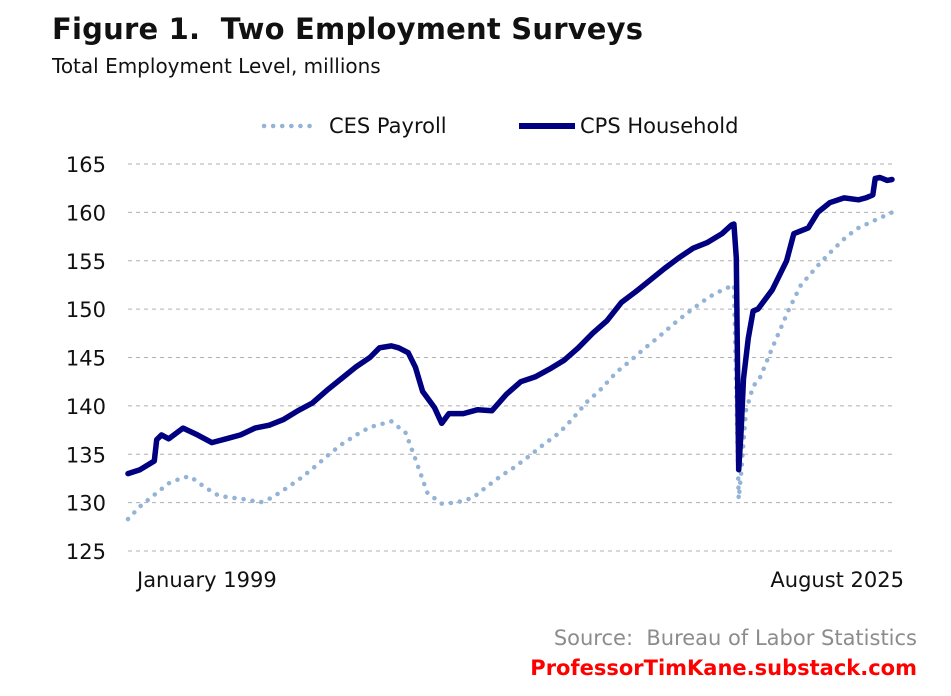 This screenshot has width=951, height=696. What do you see at coordinates (837, 580) in the screenshot?
I see `x-axis-end-label: August 2025` at bounding box center [837, 580].